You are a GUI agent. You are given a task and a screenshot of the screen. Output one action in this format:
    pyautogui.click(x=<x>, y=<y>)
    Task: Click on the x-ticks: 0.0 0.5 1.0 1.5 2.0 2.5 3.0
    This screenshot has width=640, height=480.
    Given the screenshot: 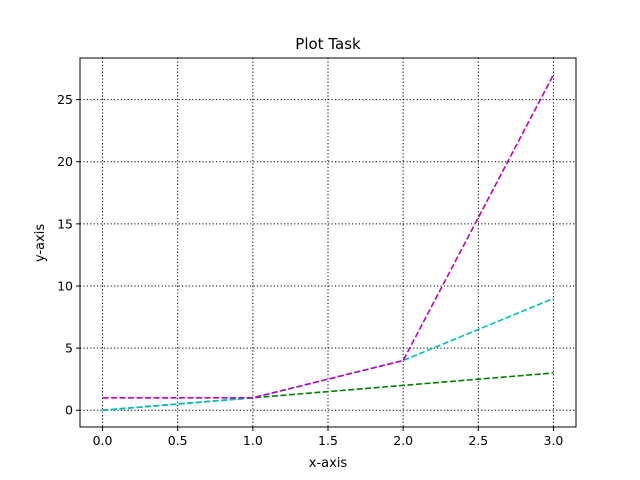 What is the action you would take?
    pyautogui.click(x=328, y=437)
    